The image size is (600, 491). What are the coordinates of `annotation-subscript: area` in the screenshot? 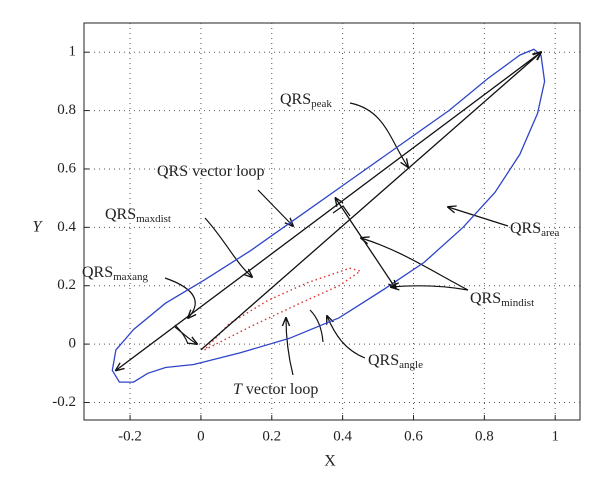 It's located at (550, 233).